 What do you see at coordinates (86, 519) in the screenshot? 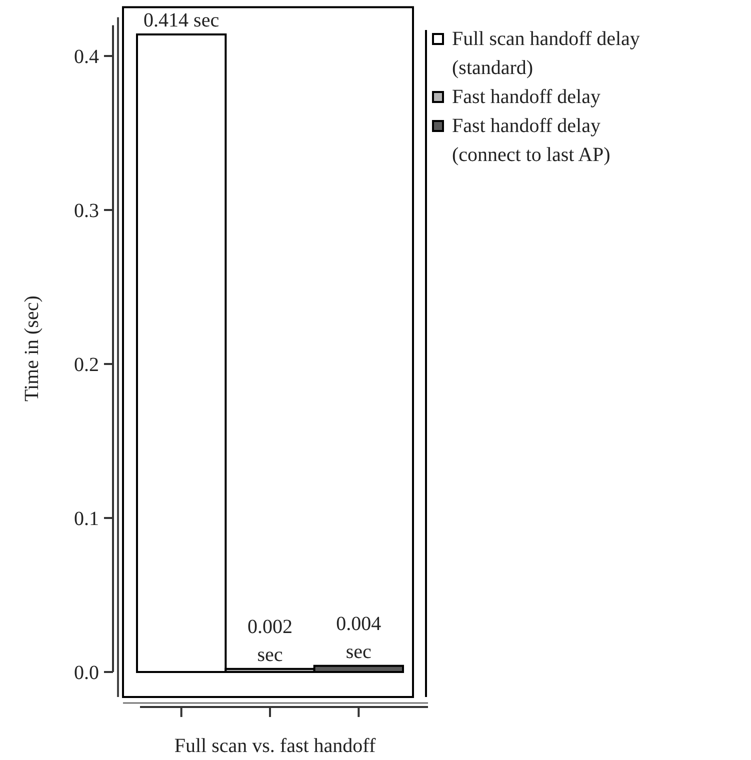
I see `y-tick-label: 0.1` at bounding box center [86, 519].